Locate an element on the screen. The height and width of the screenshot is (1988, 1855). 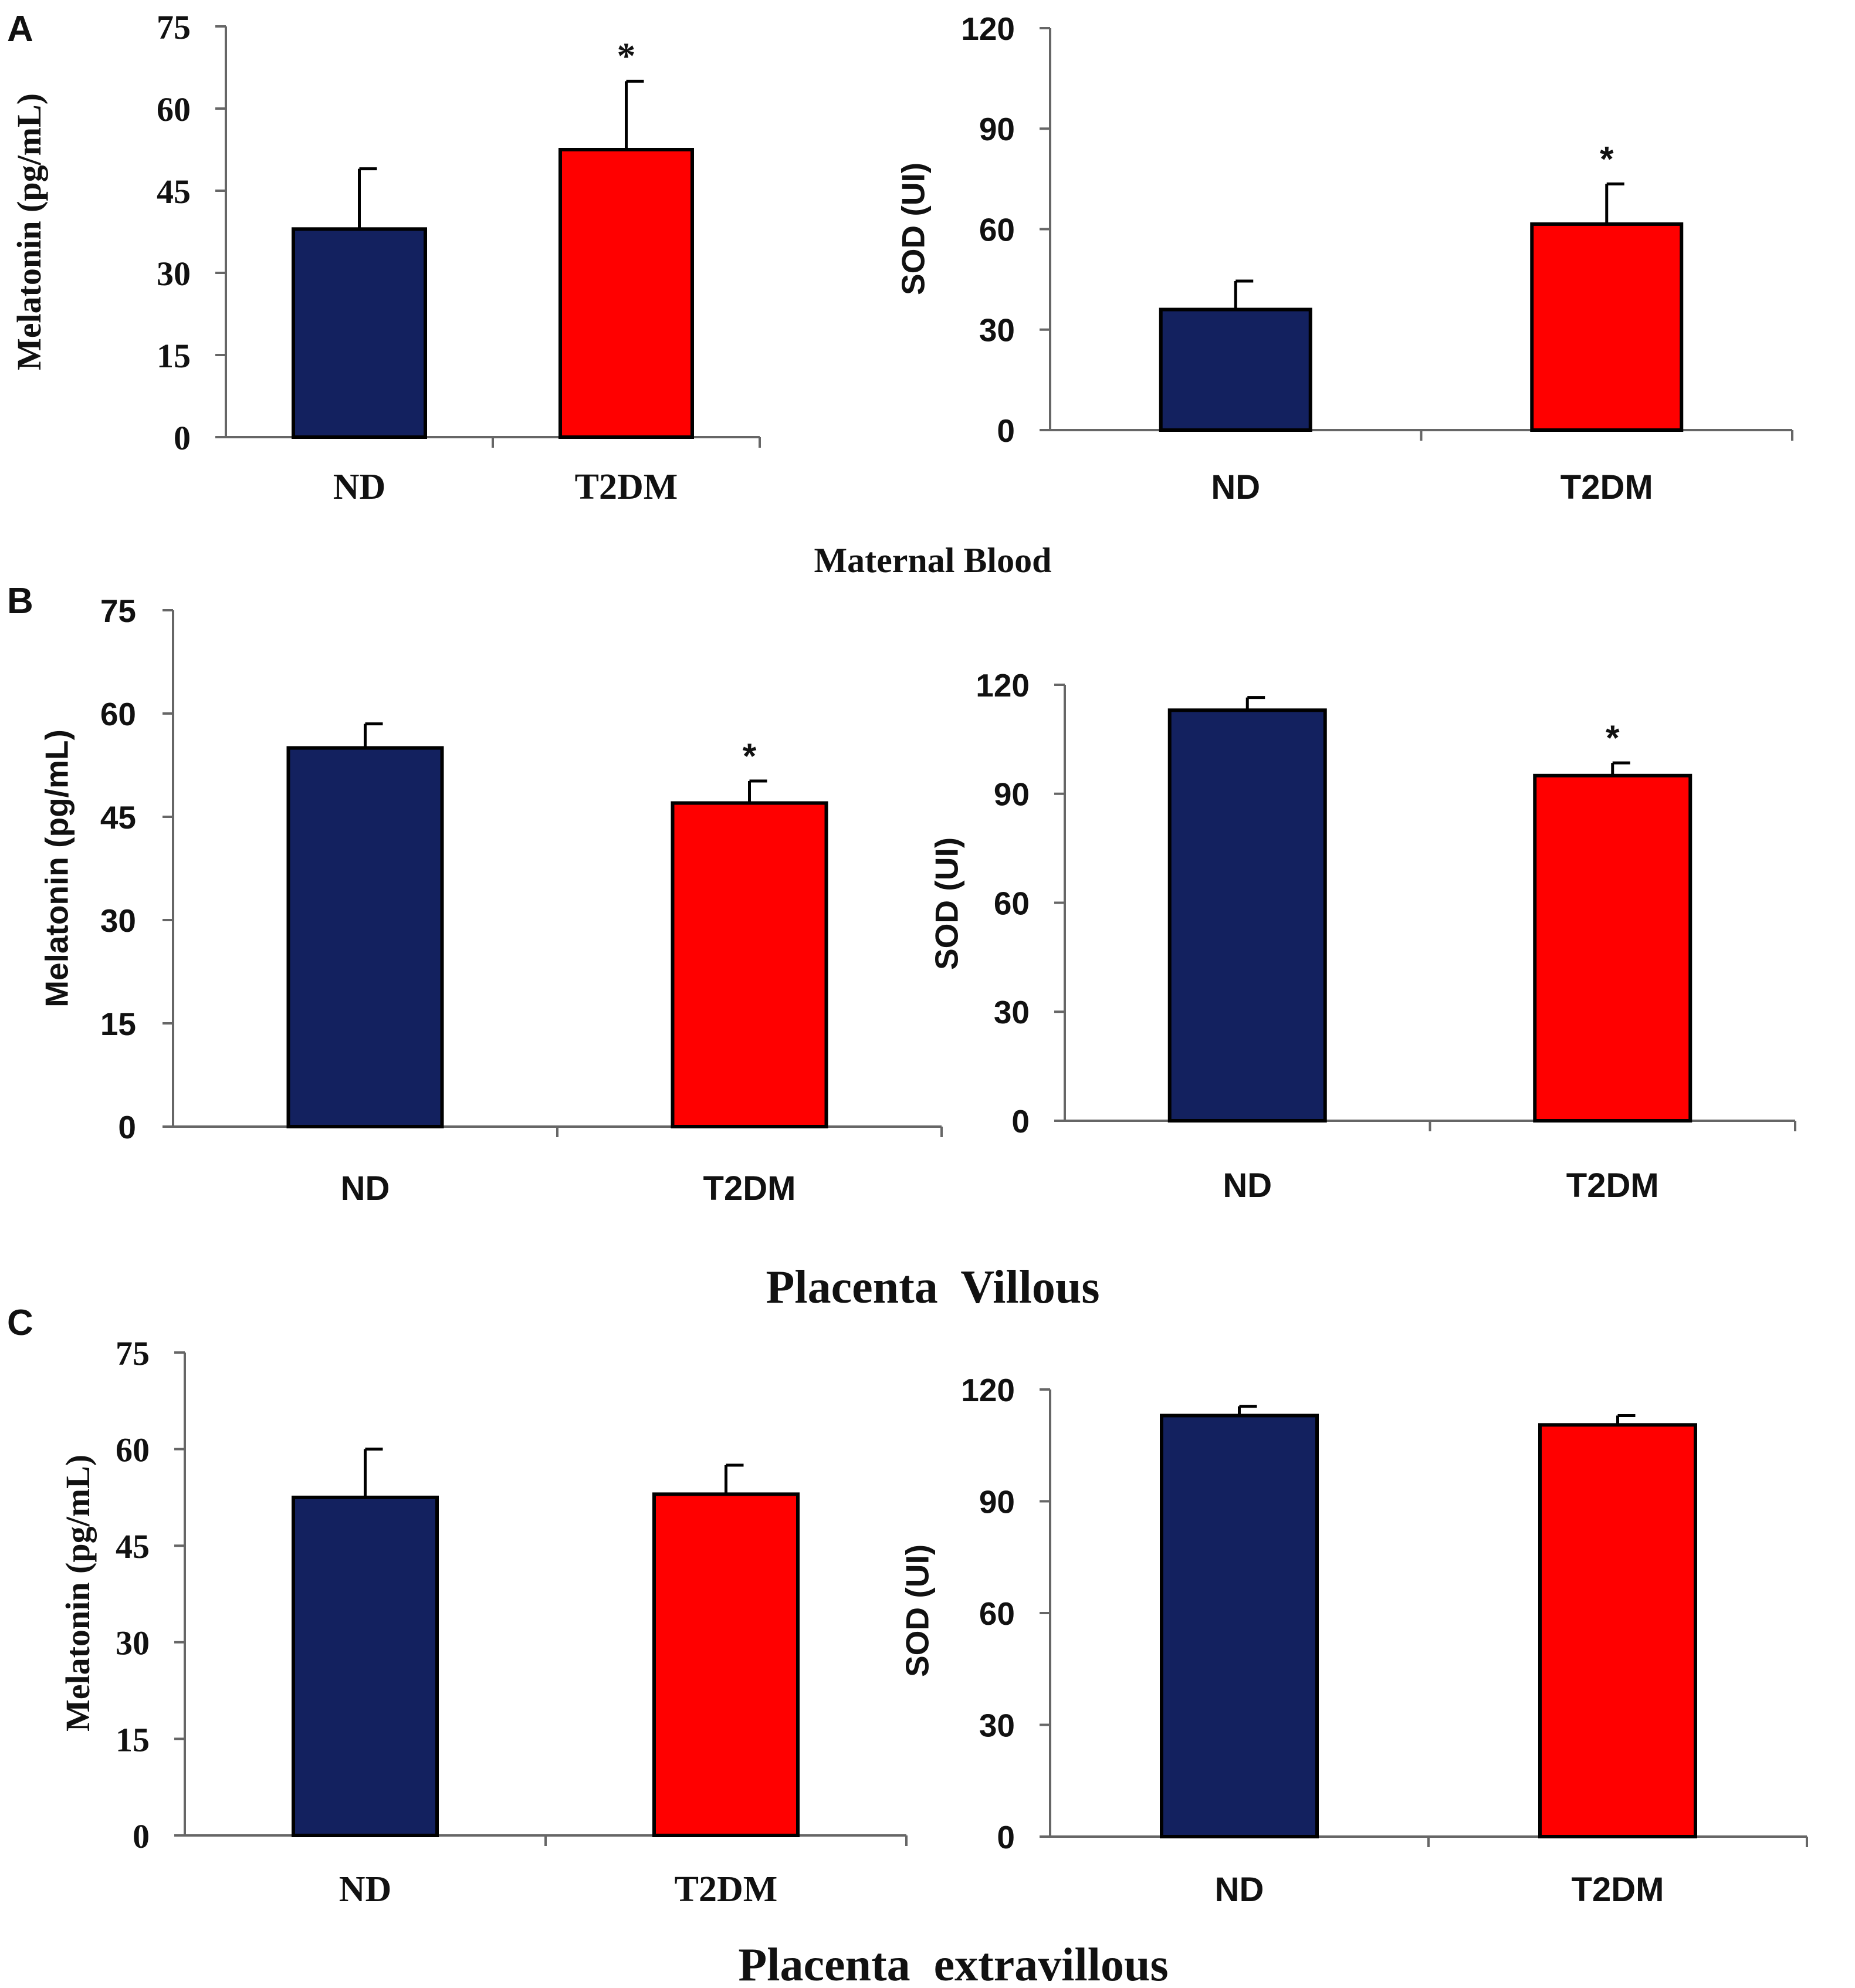
section-title-maternal-blood: Maternal Blood is located at coordinates (933, 560).